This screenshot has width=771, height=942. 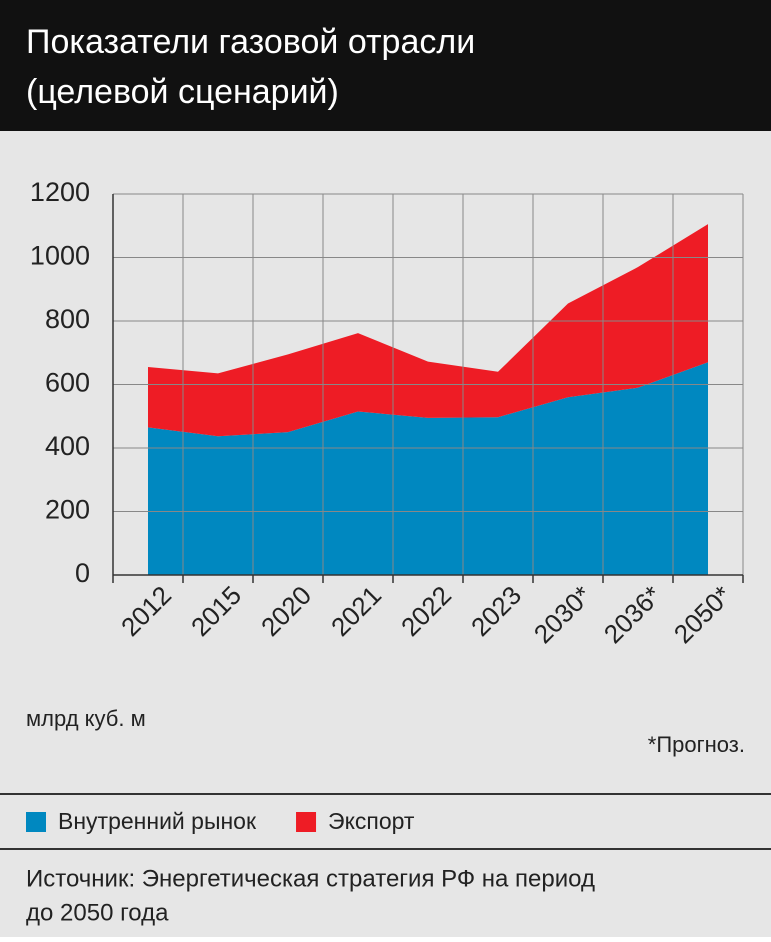 What do you see at coordinates (385, 65) in the screenshot?
I see `title-band` at bounding box center [385, 65].